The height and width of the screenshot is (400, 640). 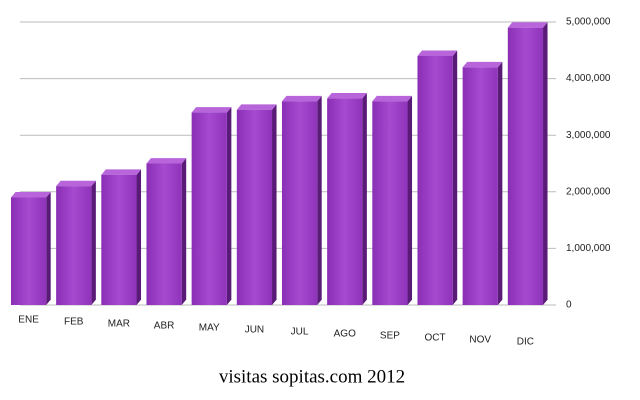 What do you see at coordinates (588, 248) in the screenshot?
I see `y-tick-label: 1,000,000` at bounding box center [588, 248].